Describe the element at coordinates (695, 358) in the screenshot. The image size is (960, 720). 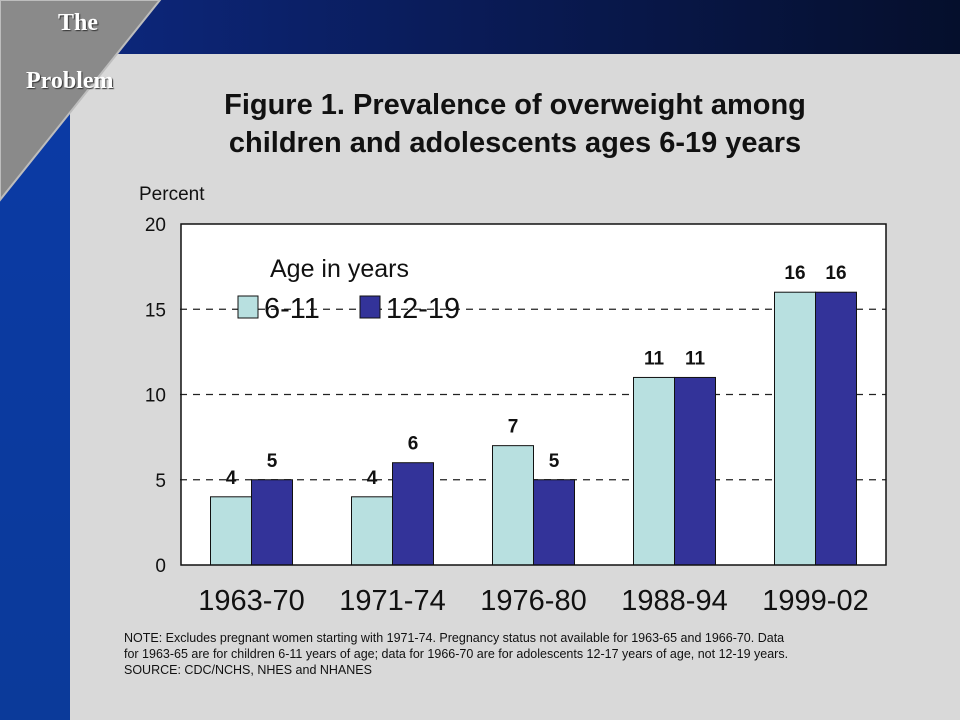
I see `data-label-12-19-1988-94: 11` at that location.